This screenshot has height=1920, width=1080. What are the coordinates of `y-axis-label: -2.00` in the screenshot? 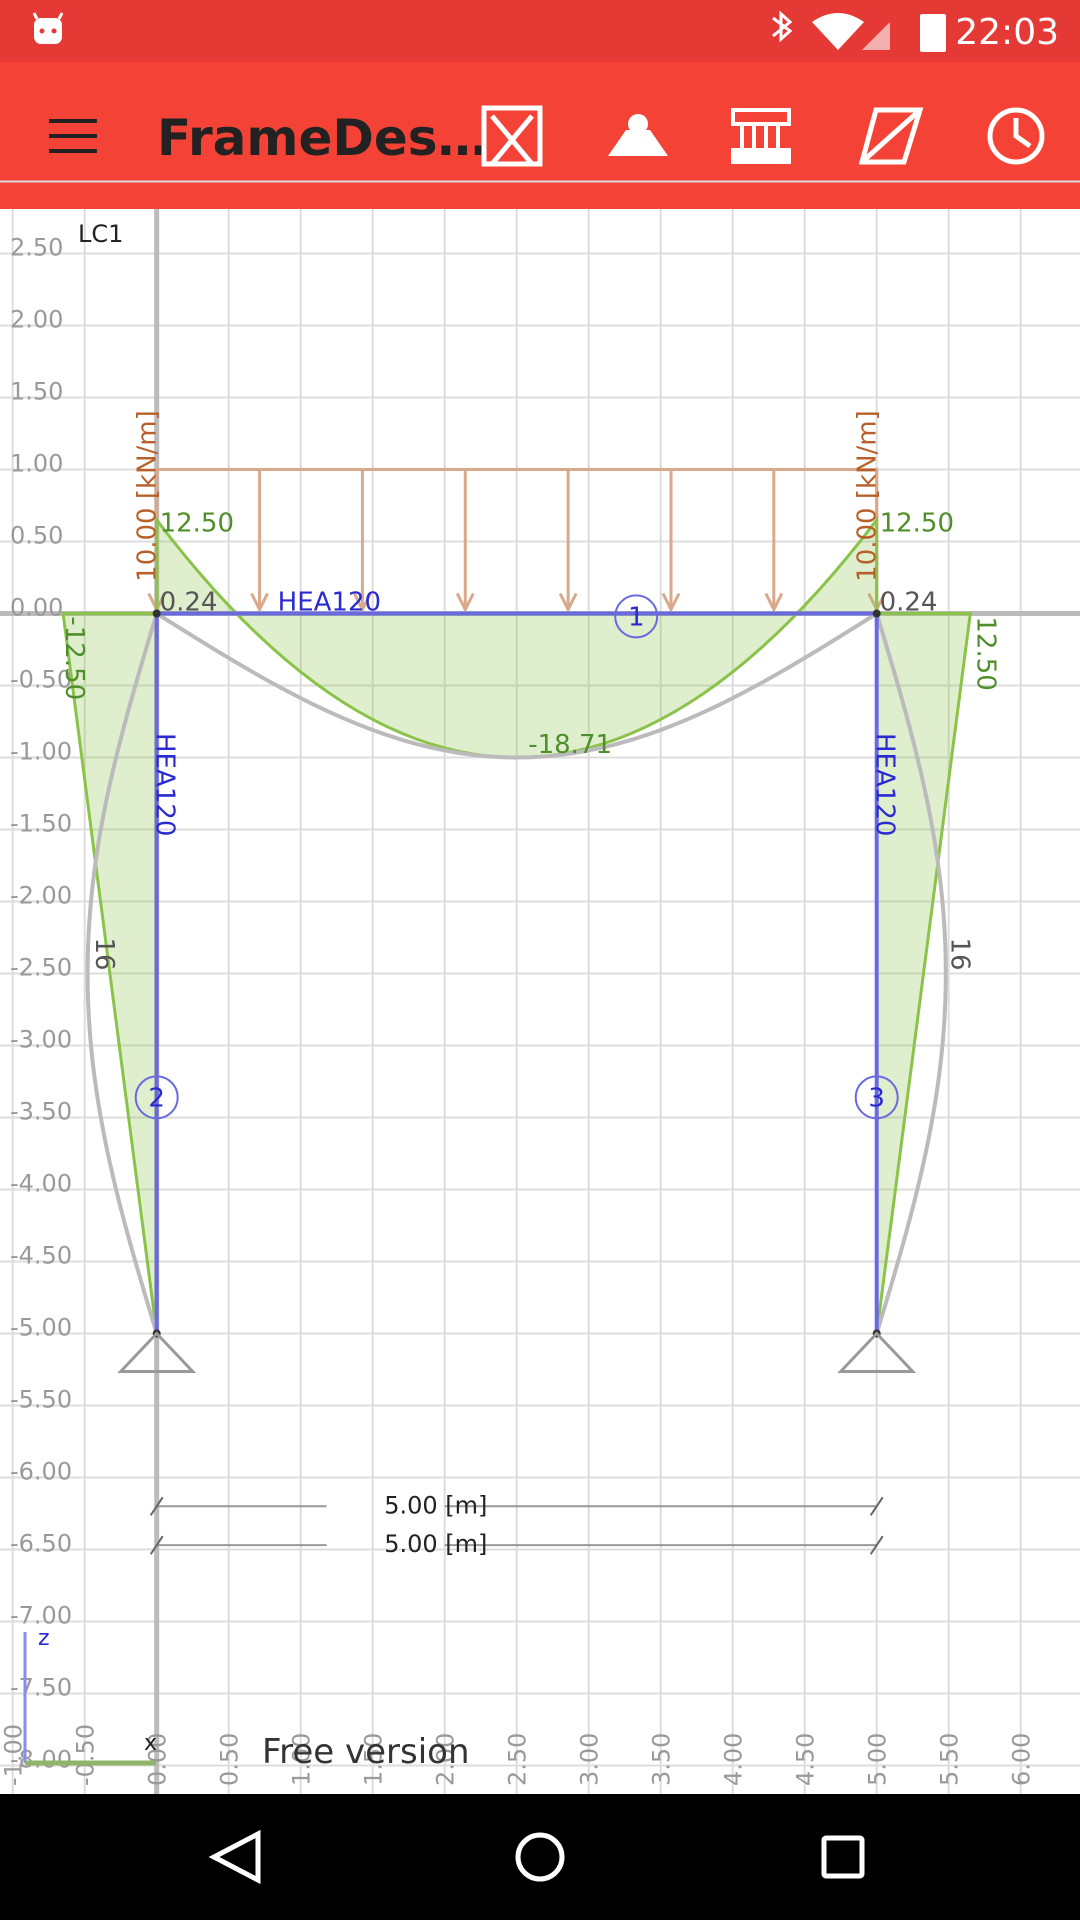 It's located at (41, 896).